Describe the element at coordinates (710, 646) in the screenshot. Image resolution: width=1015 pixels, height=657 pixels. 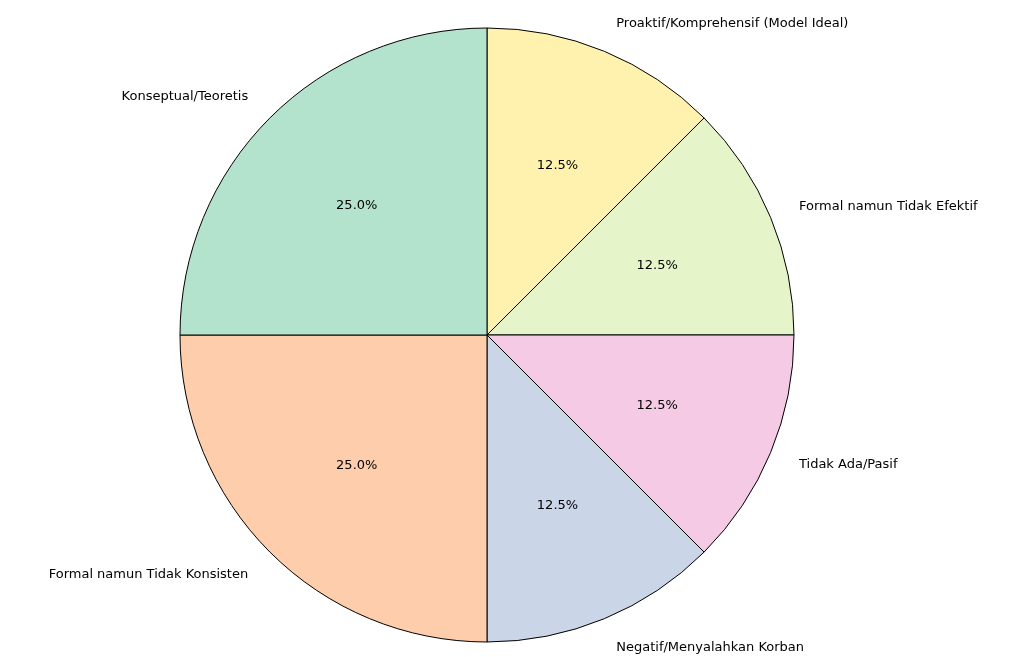
I see `slice-label: Negatif/Menyalahkan Korban` at that location.